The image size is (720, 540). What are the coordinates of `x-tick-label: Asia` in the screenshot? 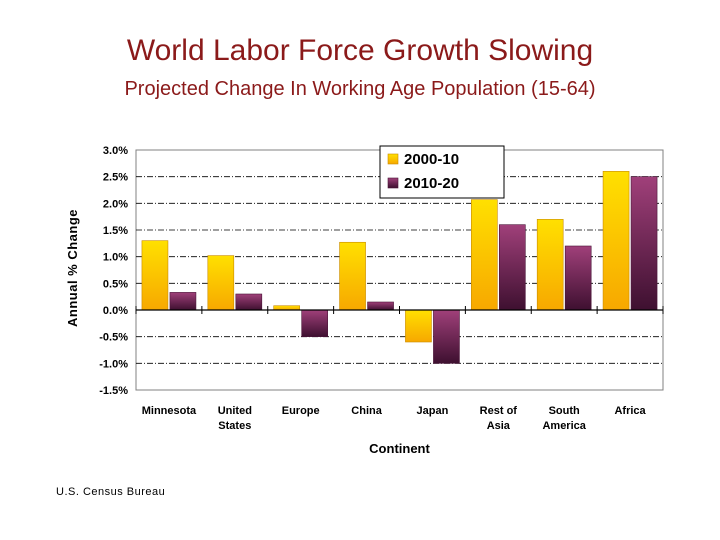 It's located at (499, 426).